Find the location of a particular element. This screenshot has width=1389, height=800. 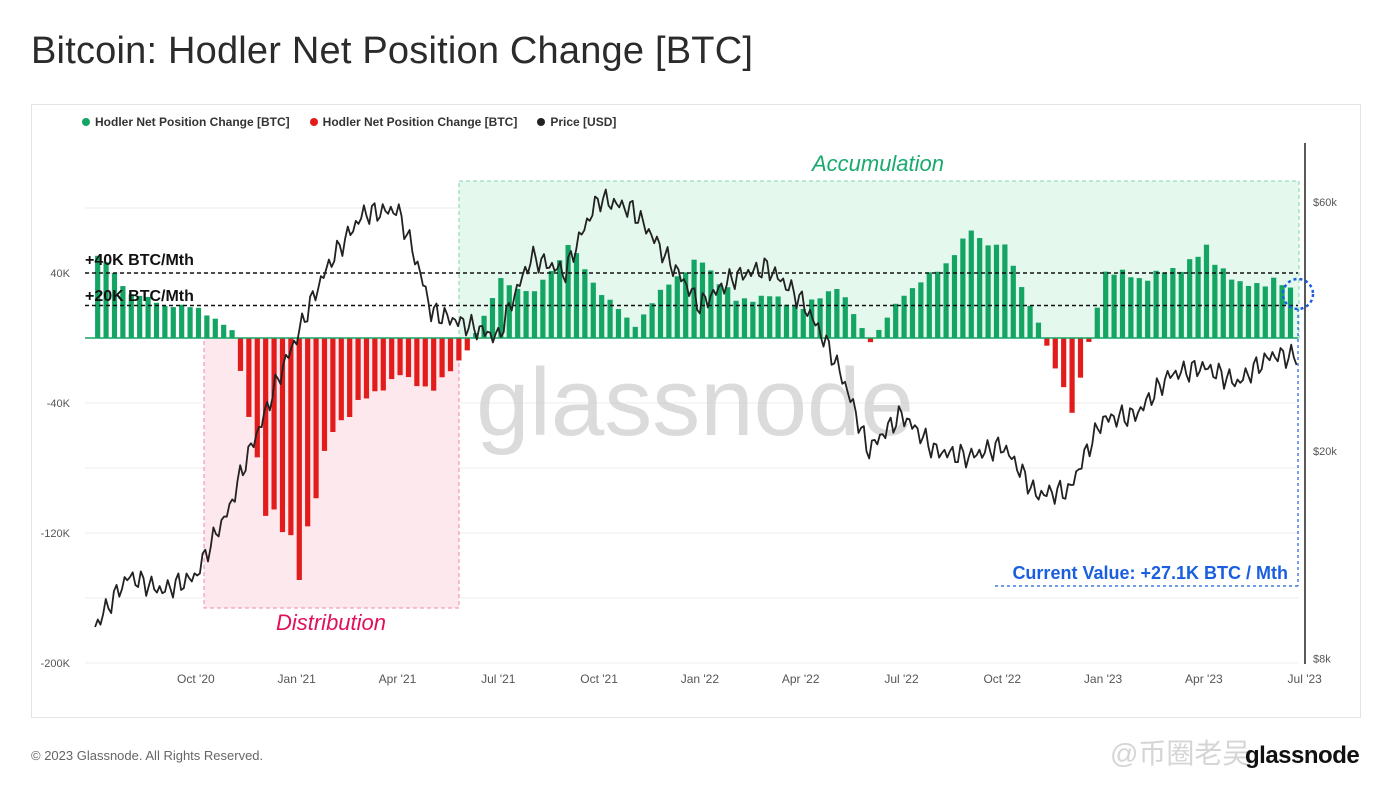

x-tick-label: Jan '23 is located at coordinates (1103, 679).